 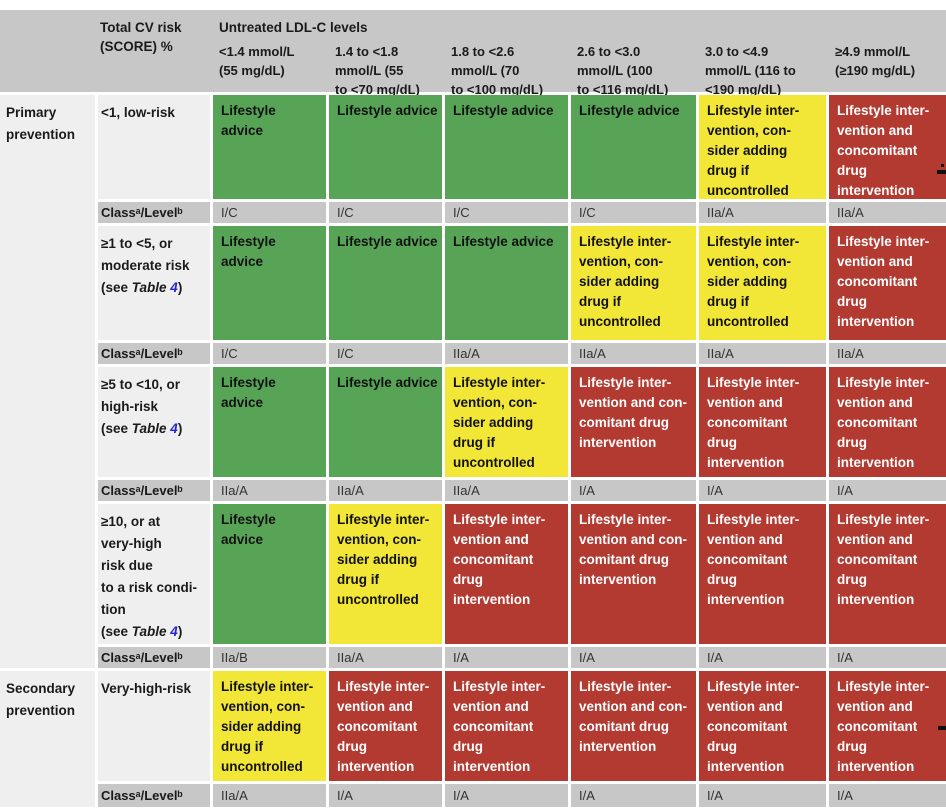 What do you see at coordinates (47, 381) in the screenshot?
I see `group-primary-prevention: Primary prevention` at bounding box center [47, 381].